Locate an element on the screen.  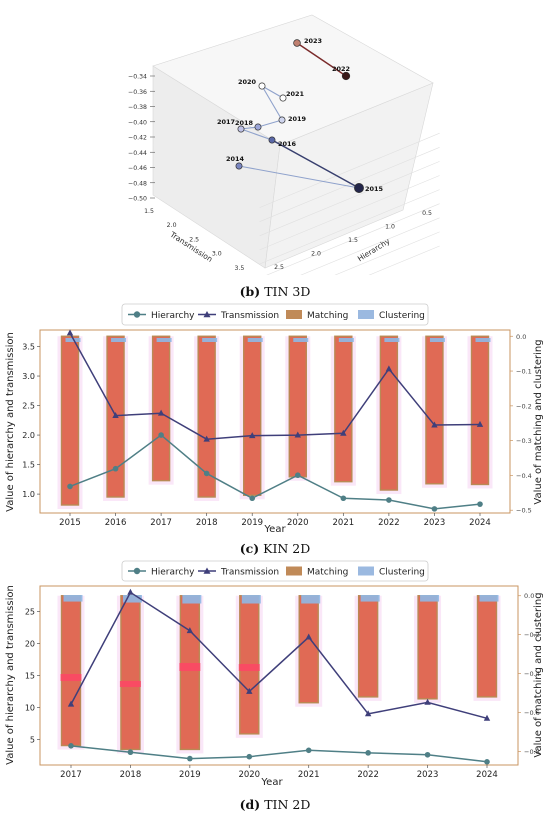
caption-c: (c) KIN 2D is located at coordinates (275, 548).